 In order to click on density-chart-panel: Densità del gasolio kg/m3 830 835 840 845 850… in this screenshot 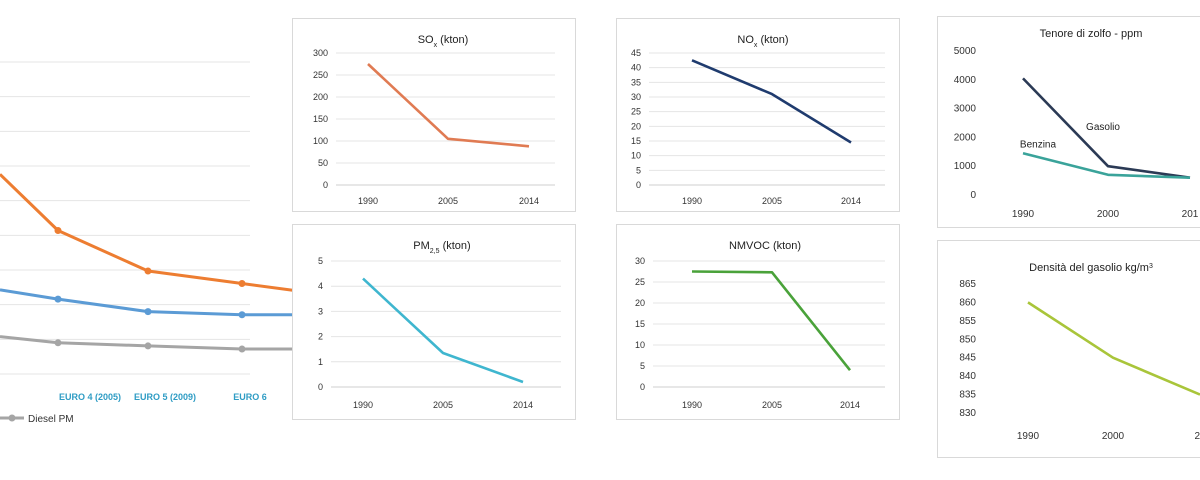, I will do `click(1068, 349)`.